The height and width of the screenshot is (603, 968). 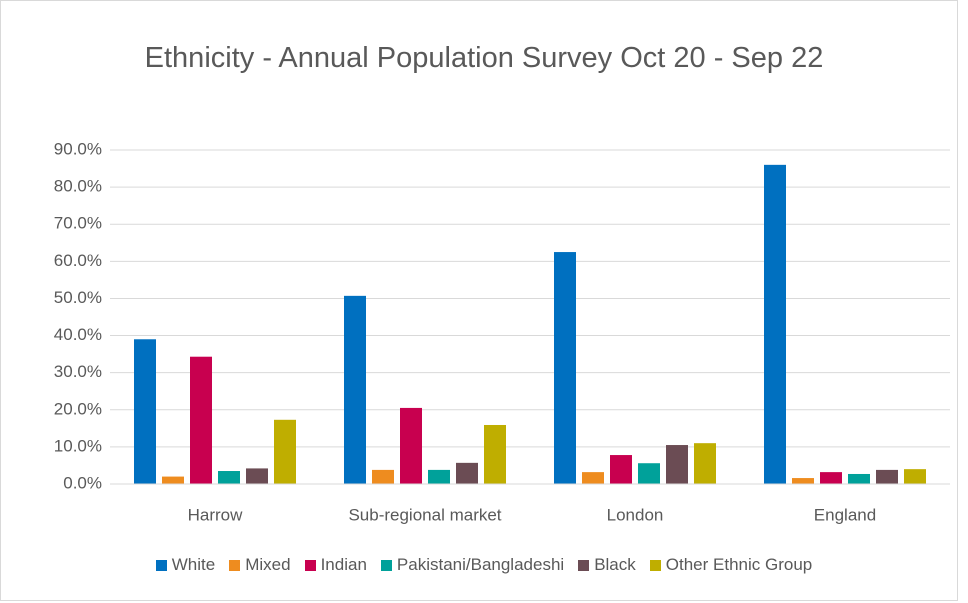 What do you see at coordinates (268, 564) in the screenshot?
I see `legend-label: Mixed` at bounding box center [268, 564].